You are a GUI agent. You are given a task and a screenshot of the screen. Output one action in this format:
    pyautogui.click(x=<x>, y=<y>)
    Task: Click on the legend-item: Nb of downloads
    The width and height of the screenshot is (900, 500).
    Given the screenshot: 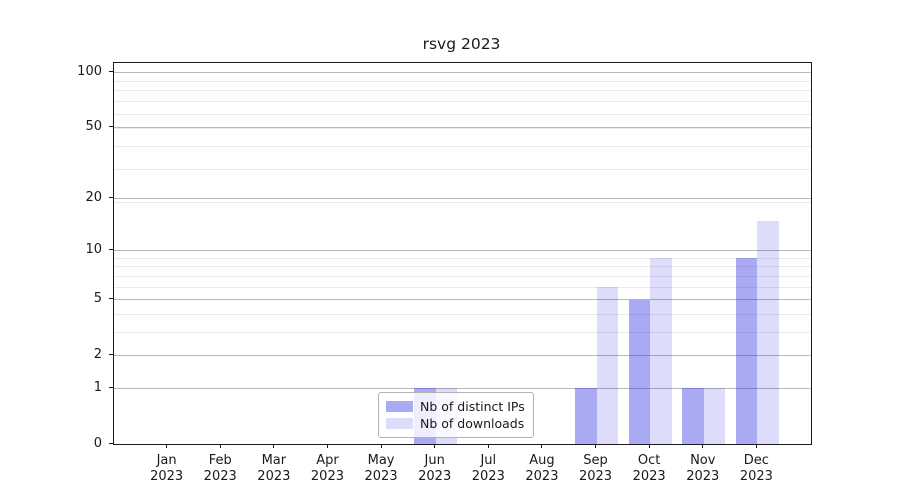 What is the action you would take?
    pyautogui.click(x=455, y=423)
    